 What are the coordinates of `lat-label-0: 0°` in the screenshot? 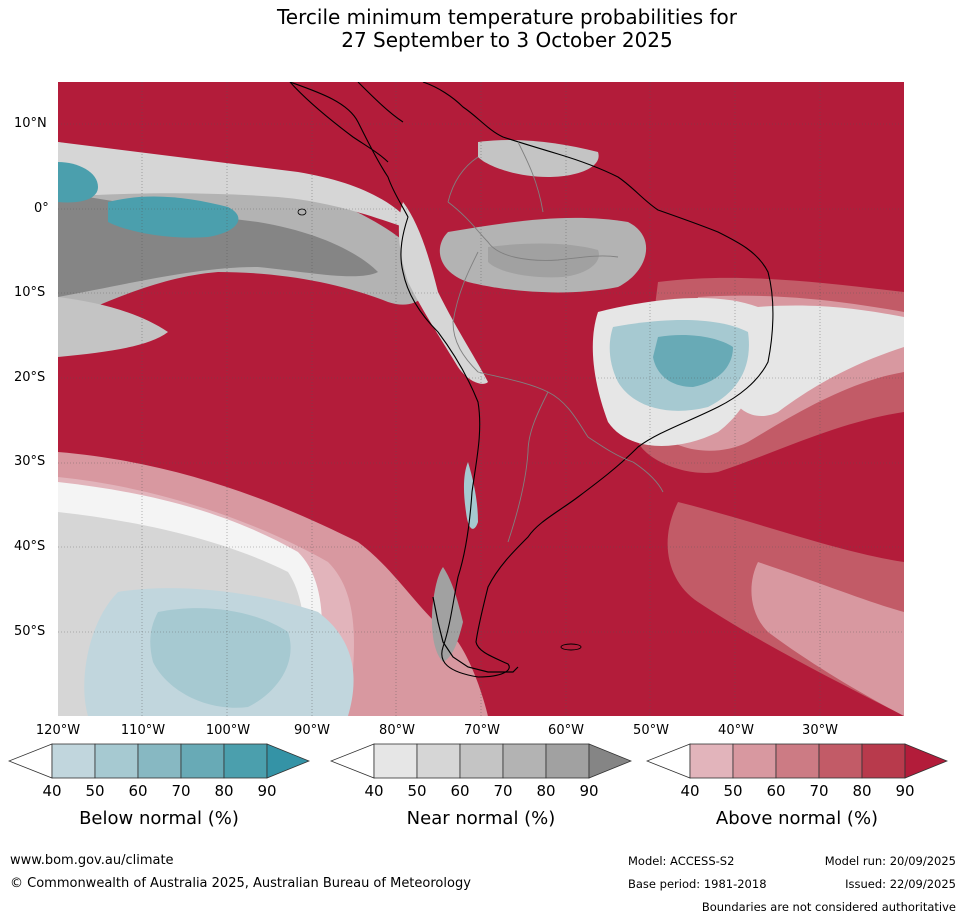 It's located at (41, 208).